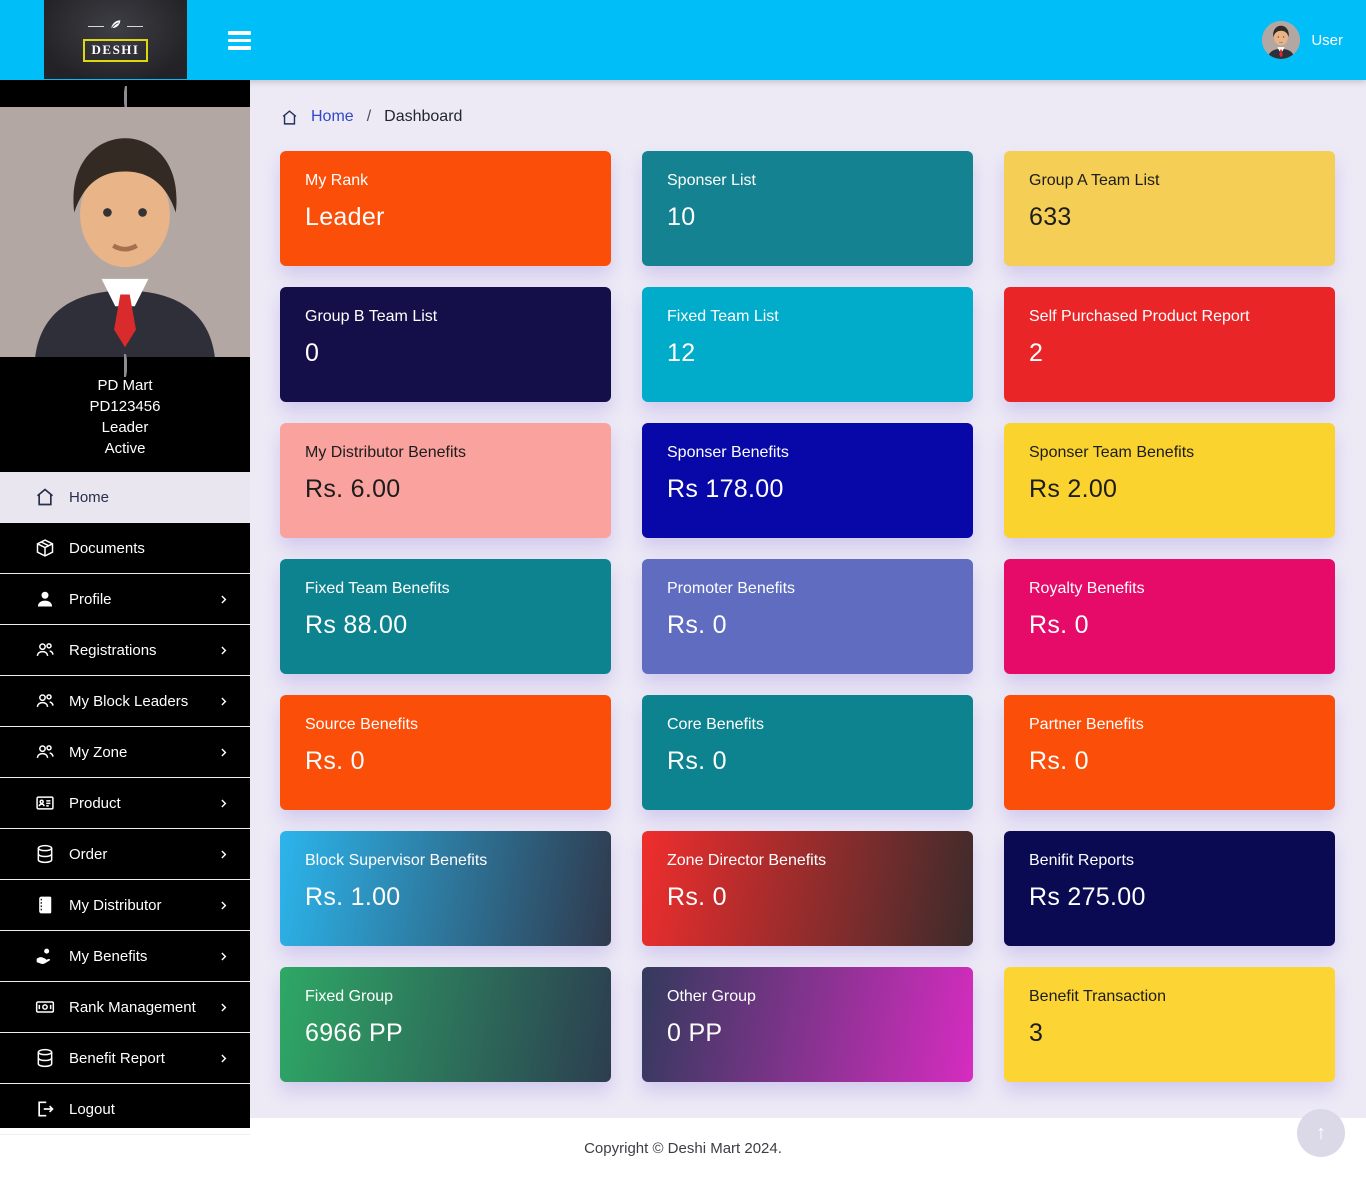  Describe the element at coordinates (1321, 1133) in the screenshot. I see `scroll-to-top-button: ↑` at that location.